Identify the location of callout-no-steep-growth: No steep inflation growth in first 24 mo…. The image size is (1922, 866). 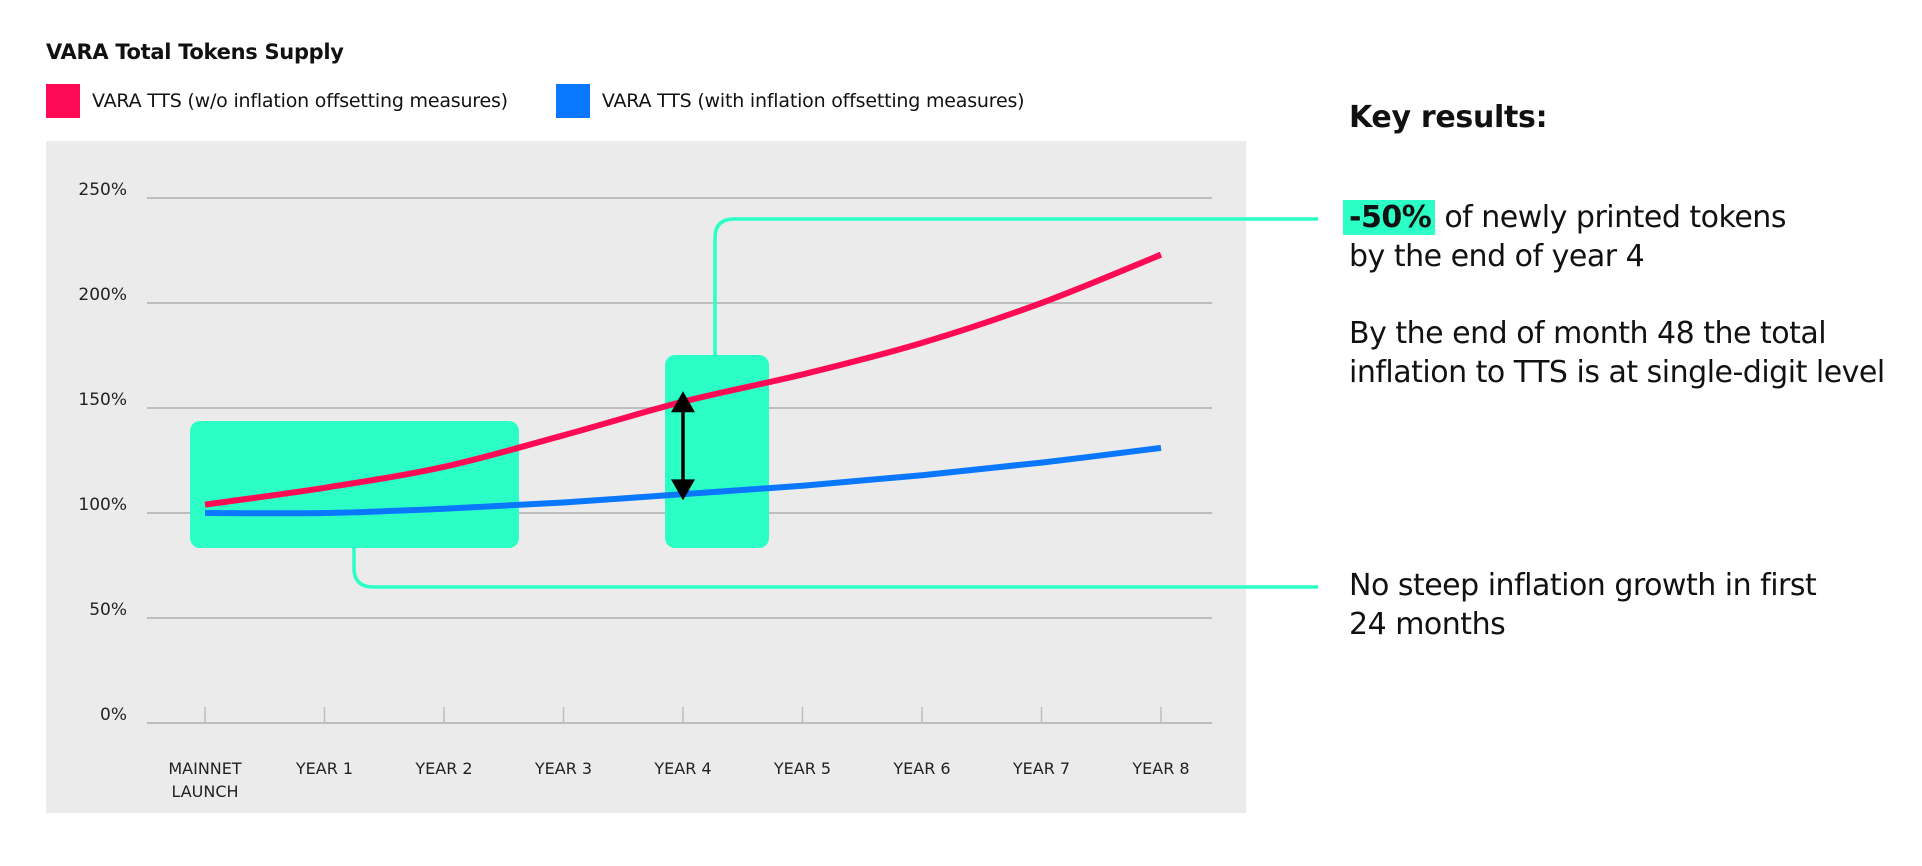
(1583, 605).